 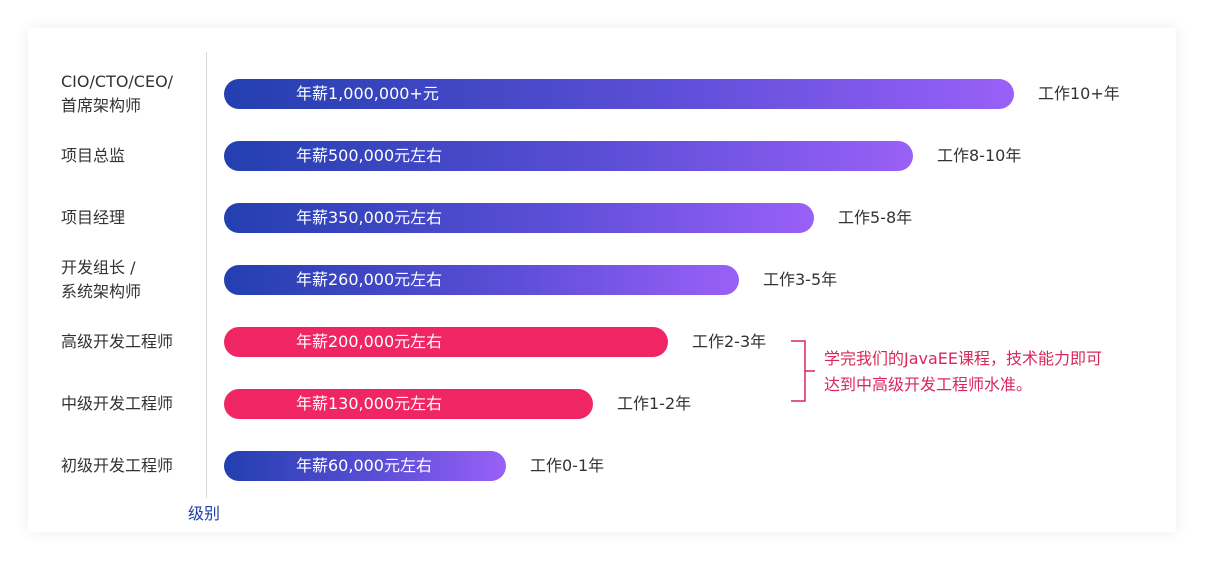 I want to click on salary-bar: 年薪60,000元左右, so click(x=365, y=466).